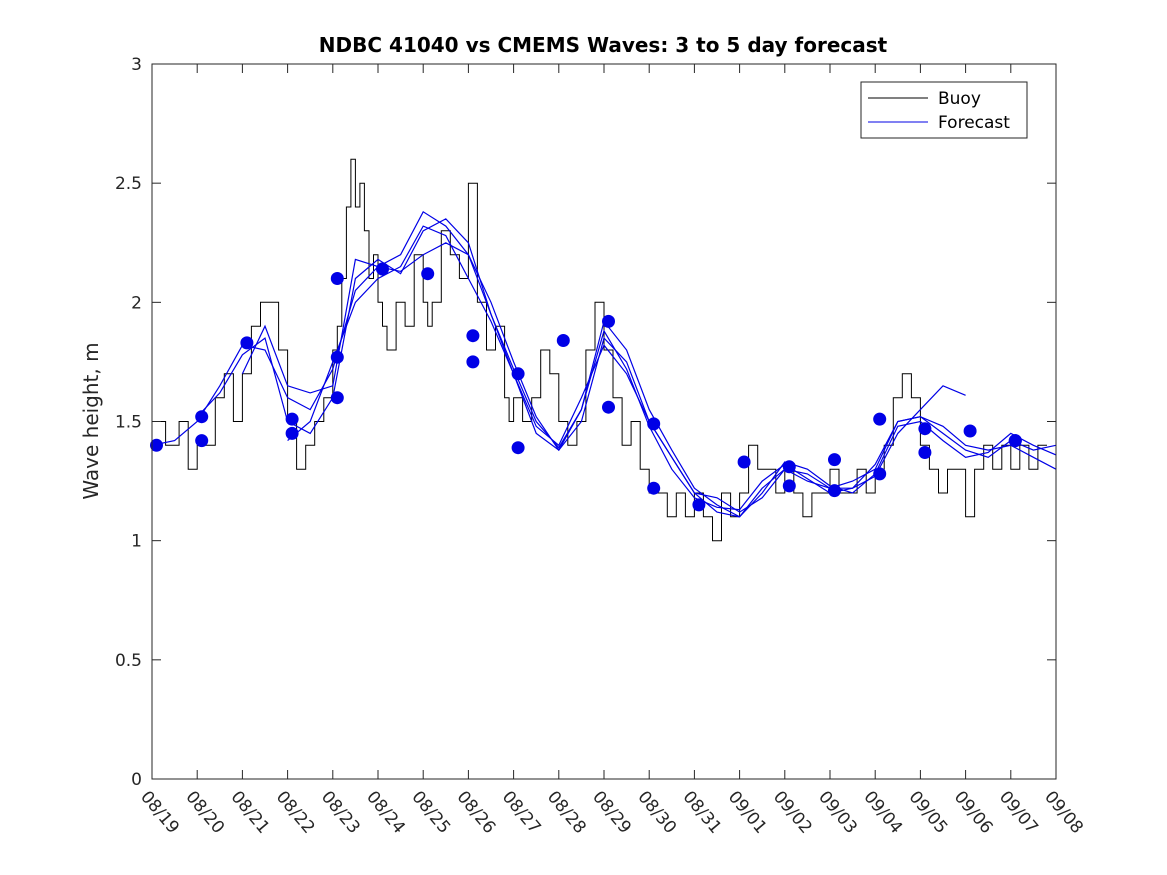 The image size is (1167, 875). Describe the element at coordinates (136, 65) in the screenshot. I see `y-tick-label: 3` at that location.